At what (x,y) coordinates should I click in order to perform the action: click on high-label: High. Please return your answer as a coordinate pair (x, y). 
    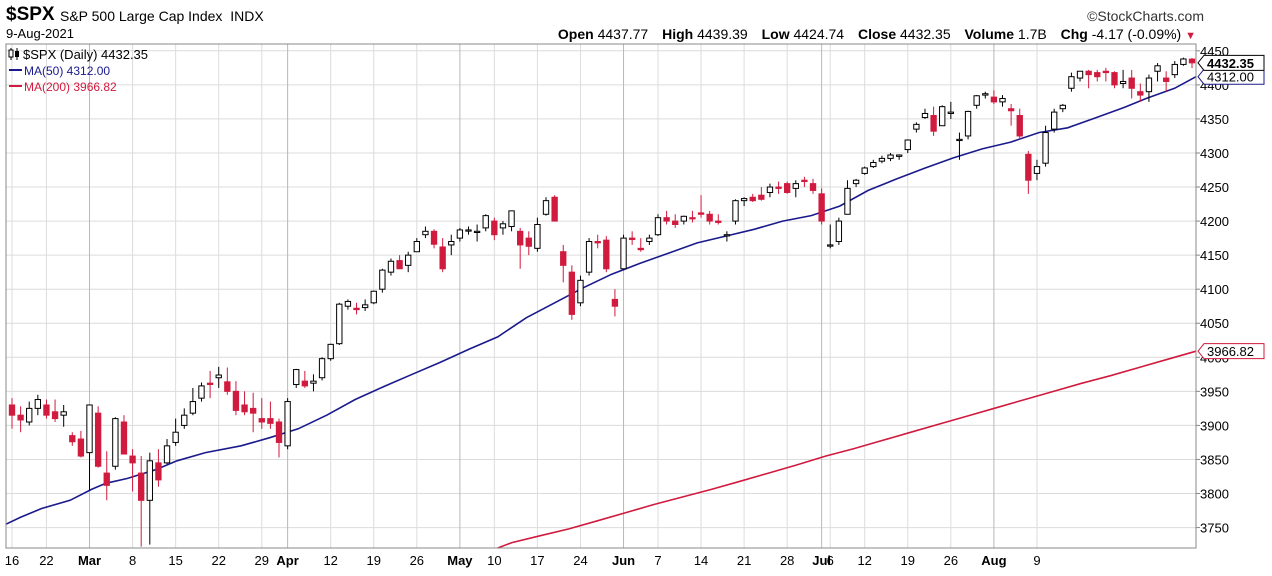
    Looking at the image, I should click on (678, 34).